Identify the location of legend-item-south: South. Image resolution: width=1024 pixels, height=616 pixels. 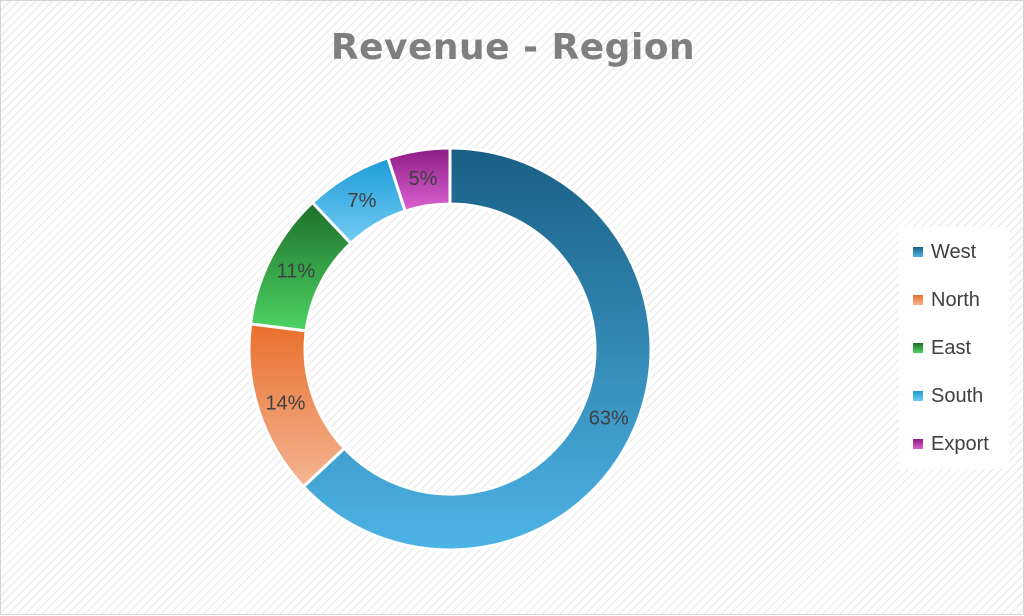
(948, 396).